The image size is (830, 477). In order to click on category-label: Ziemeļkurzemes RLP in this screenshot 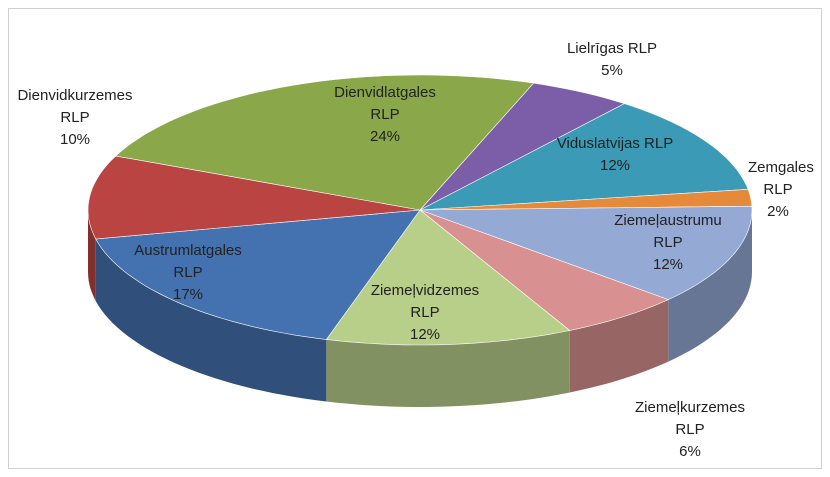, I will do `click(690, 418)`.